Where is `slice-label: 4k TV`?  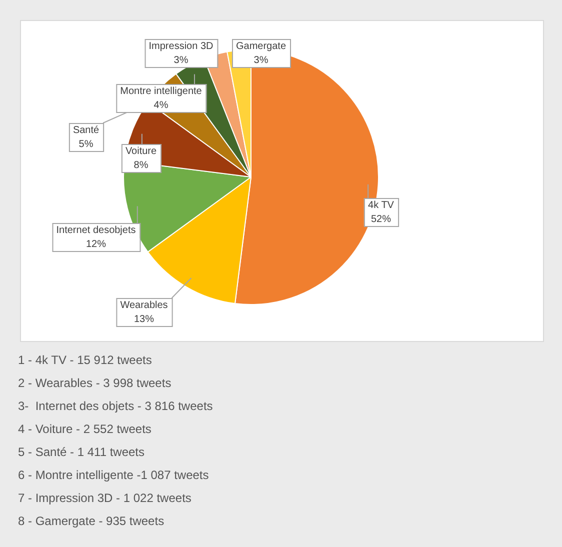 slice-label: 4k TV is located at coordinates (381, 205).